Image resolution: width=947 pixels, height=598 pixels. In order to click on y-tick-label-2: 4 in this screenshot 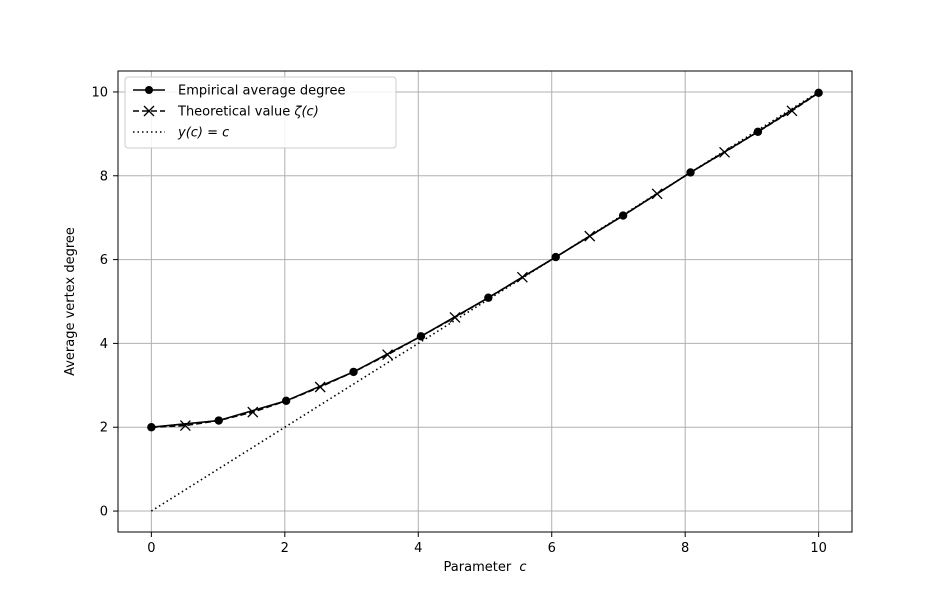, I will do `click(104, 344)`.